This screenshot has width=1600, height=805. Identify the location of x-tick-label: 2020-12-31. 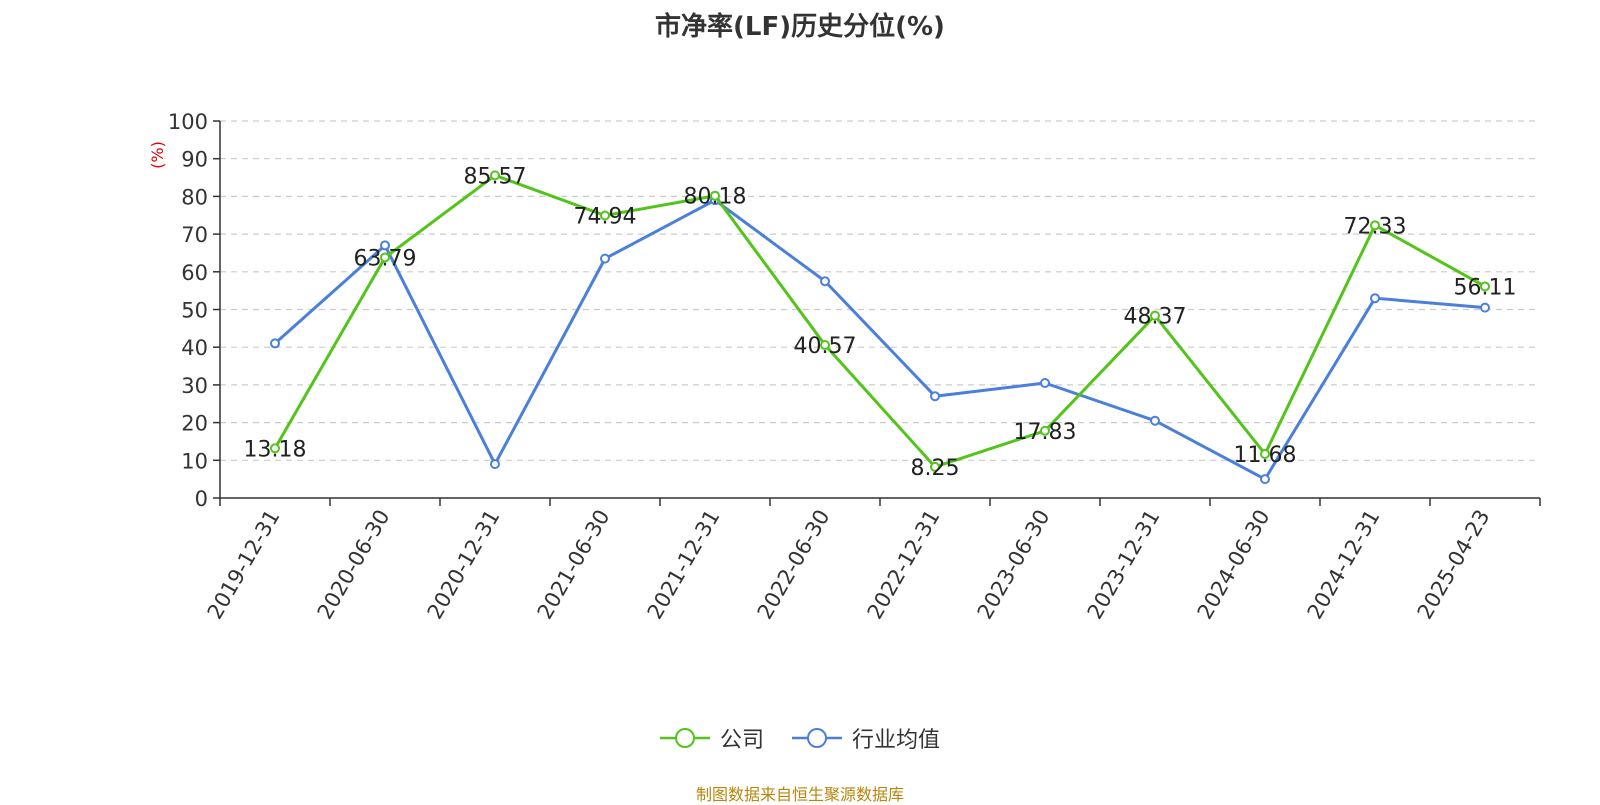
(464, 565).